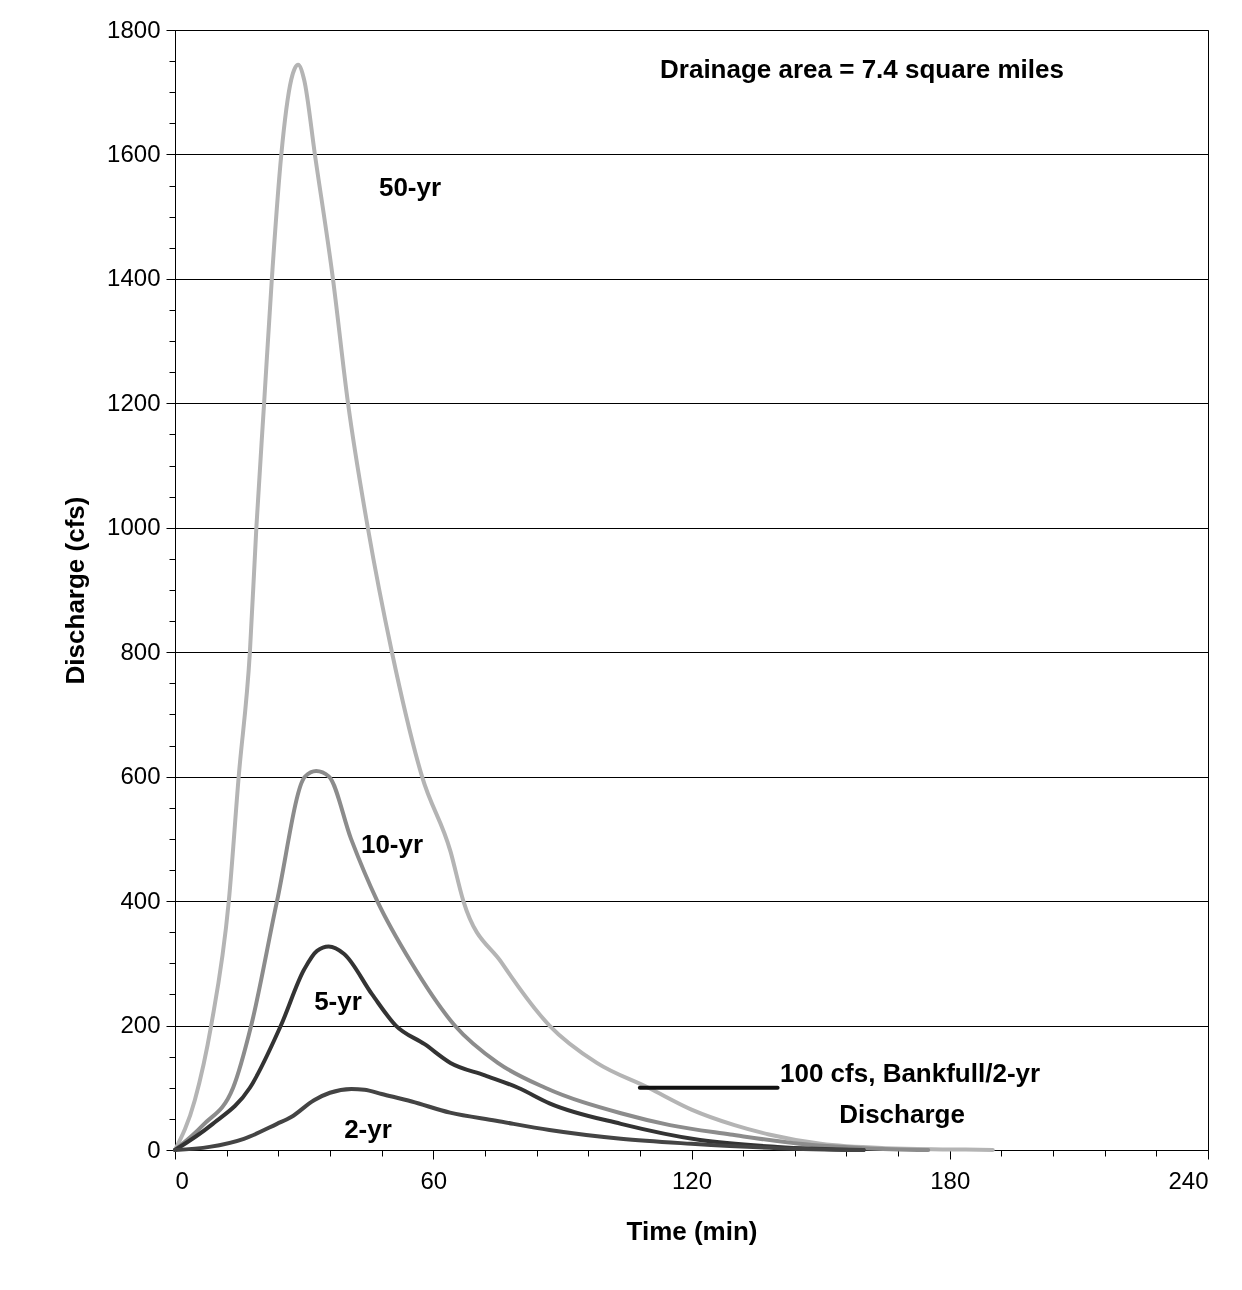 This screenshot has width=1242, height=1290. Describe the element at coordinates (692, 1180) in the screenshot. I see `x-tick-label: 120` at that location.